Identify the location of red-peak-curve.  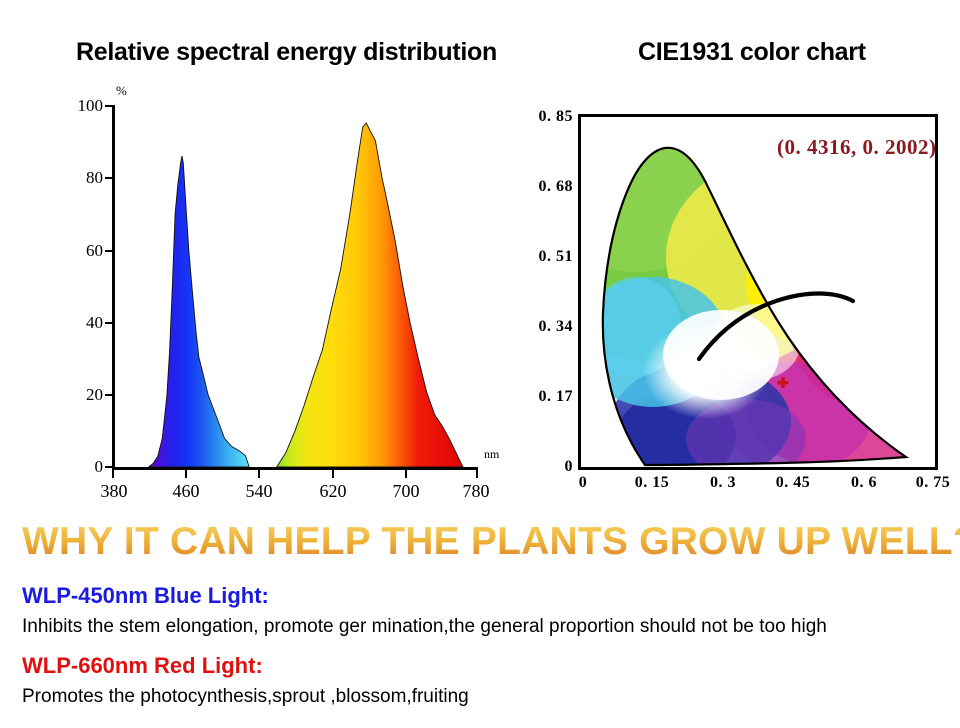
(369, 295).